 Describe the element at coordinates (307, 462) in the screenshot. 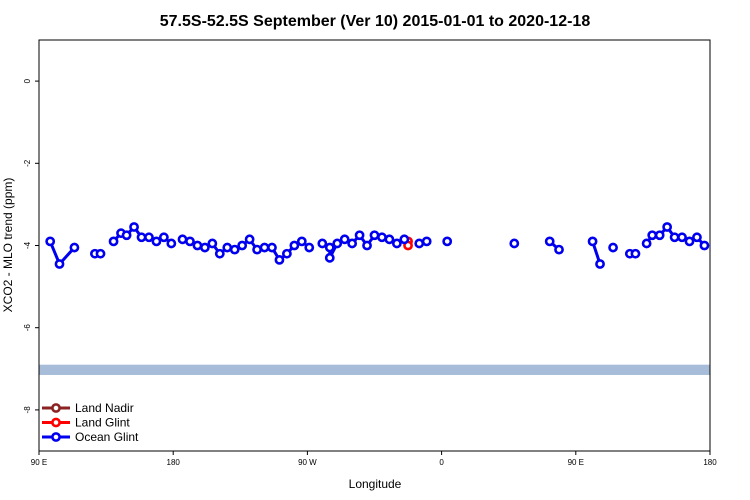

I see `x-tick-label: 90 W` at that location.